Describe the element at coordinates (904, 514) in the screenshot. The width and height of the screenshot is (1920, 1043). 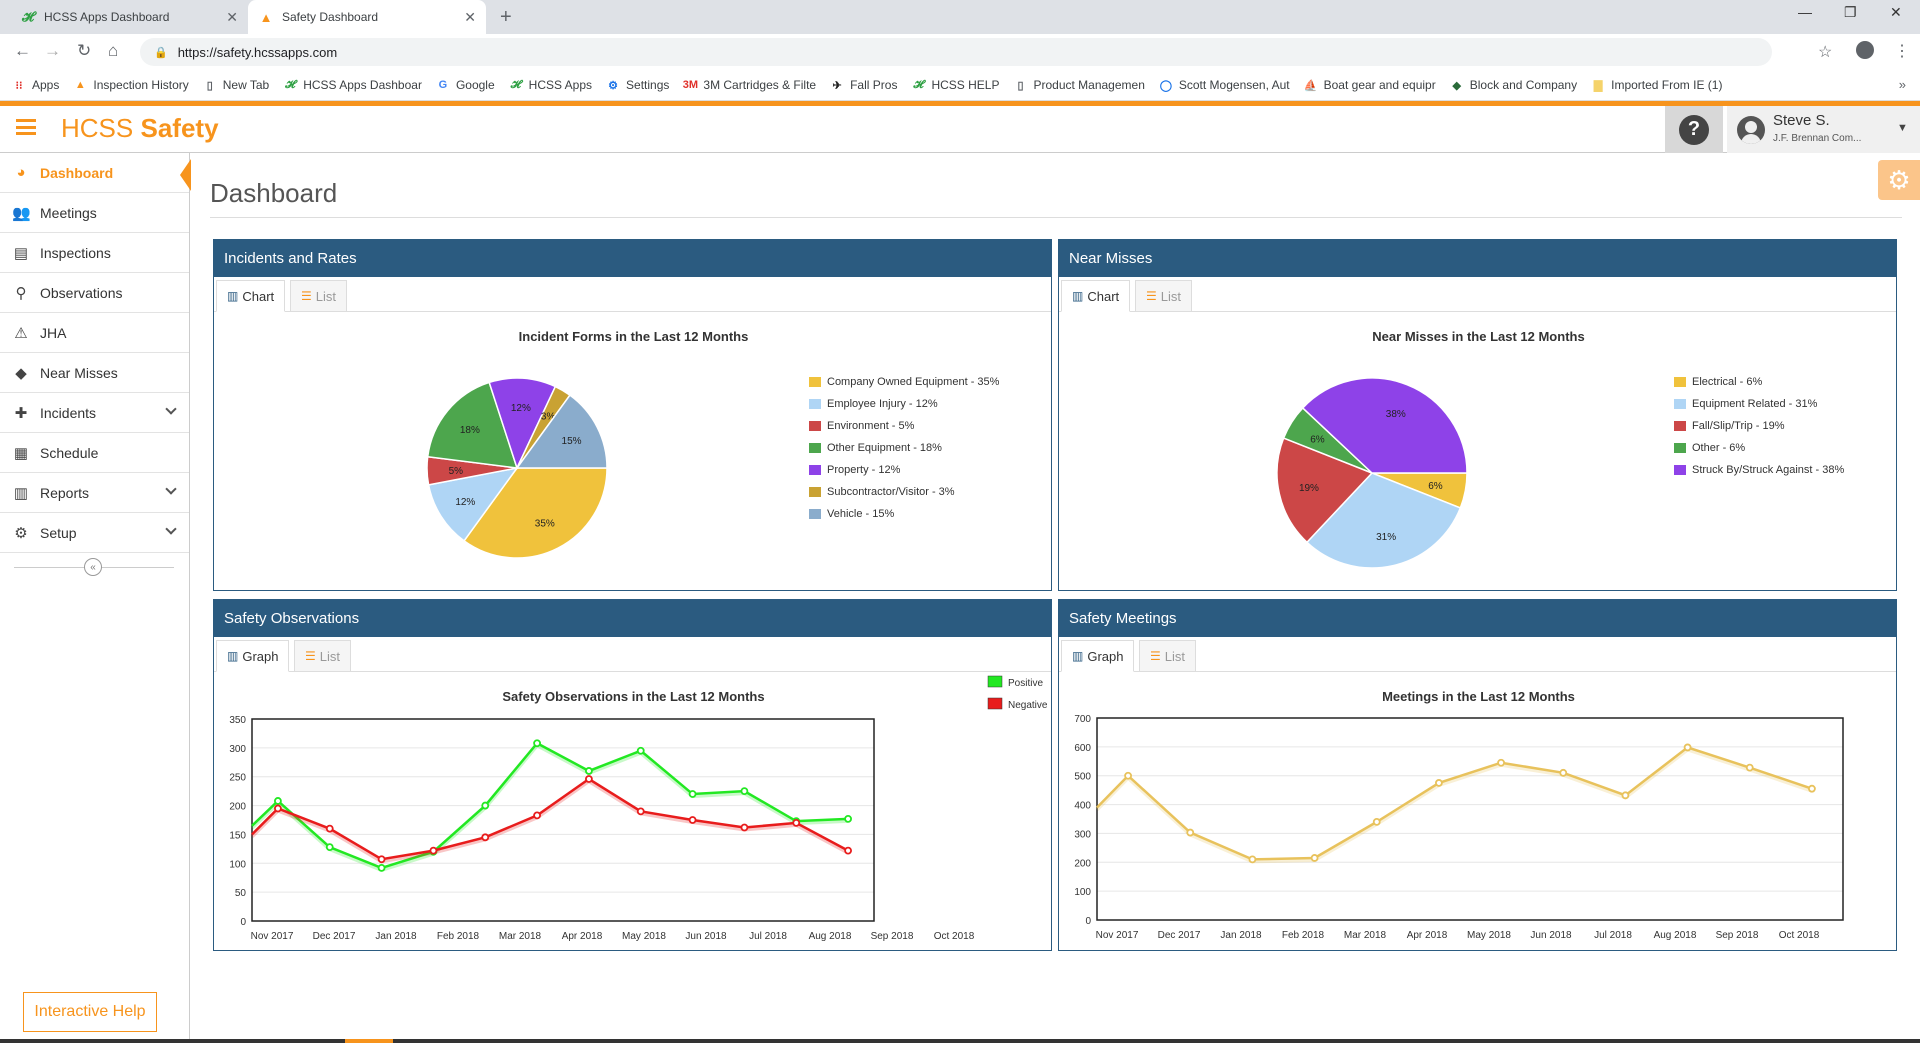
I see `legend-item: Vehicle - 15%` at that location.